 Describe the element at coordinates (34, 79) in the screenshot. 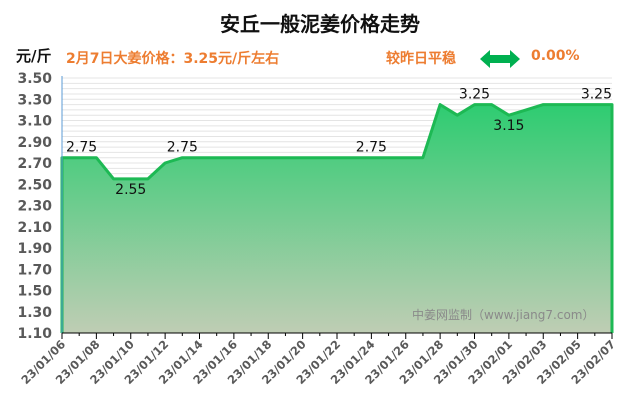

I see `y-tick-label: 3.50` at that location.